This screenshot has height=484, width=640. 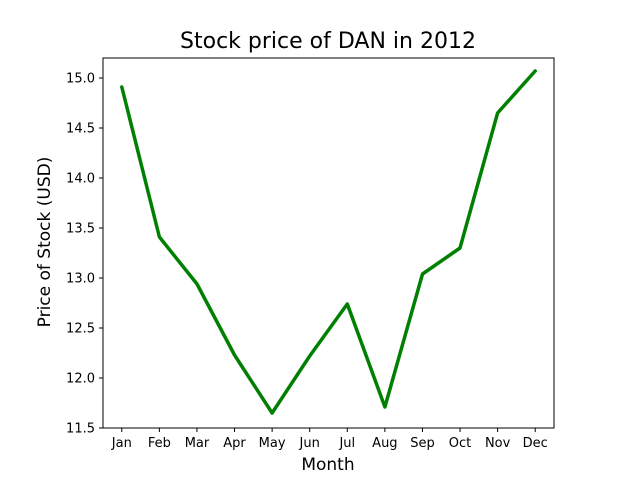 I want to click on y-tick-label: 15.0, so click(x=80, y=79).